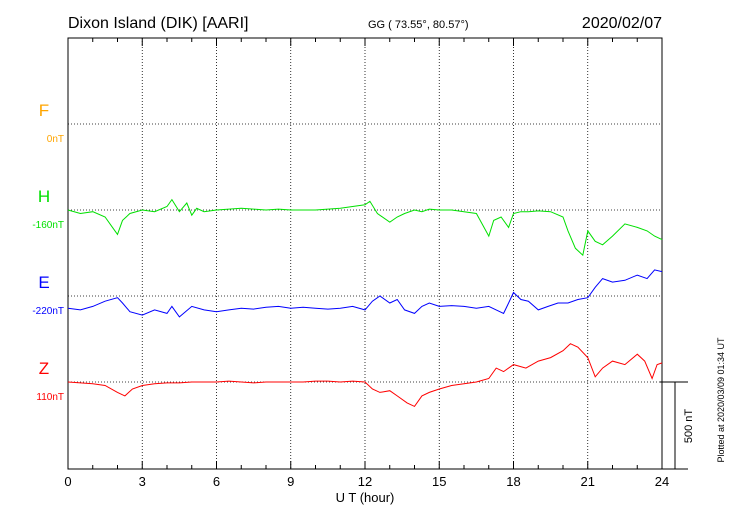 This screenshot has height=520, width=730. I want to click on series-baseline-z: 110nT, so click(50, 397).